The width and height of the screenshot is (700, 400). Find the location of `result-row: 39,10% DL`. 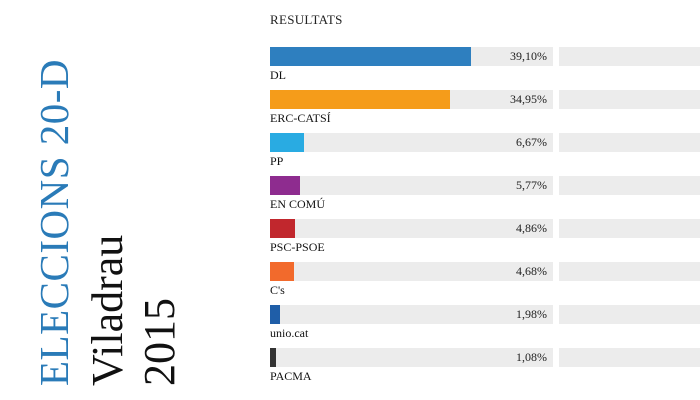

result-row: 39,10% DL is located at coordinates (485, 65).